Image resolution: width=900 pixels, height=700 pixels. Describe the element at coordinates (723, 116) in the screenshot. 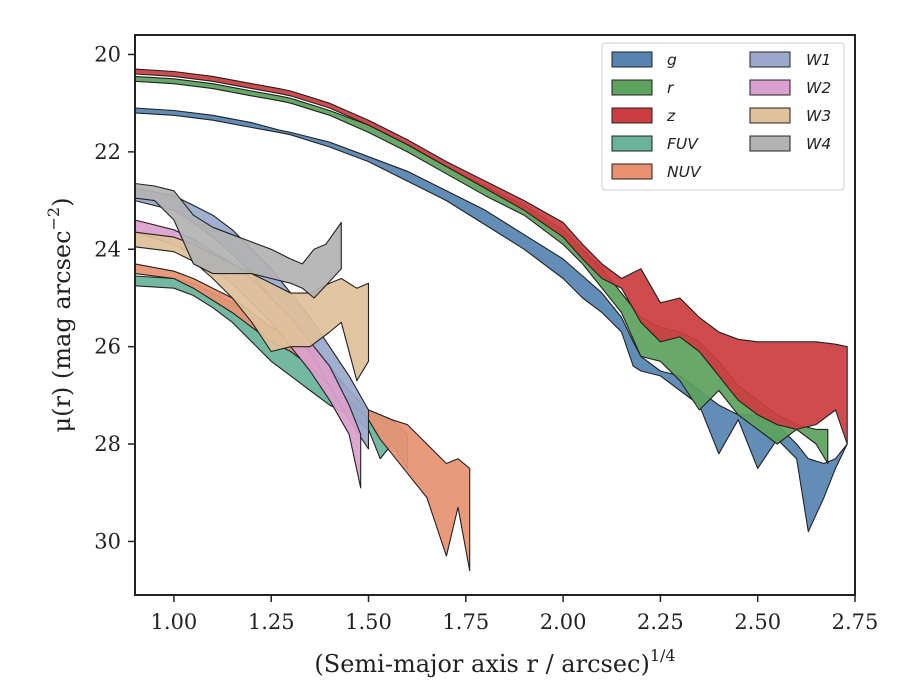

I see `legend: grz FUV NUV W1 W2 W3 W4` at that location.